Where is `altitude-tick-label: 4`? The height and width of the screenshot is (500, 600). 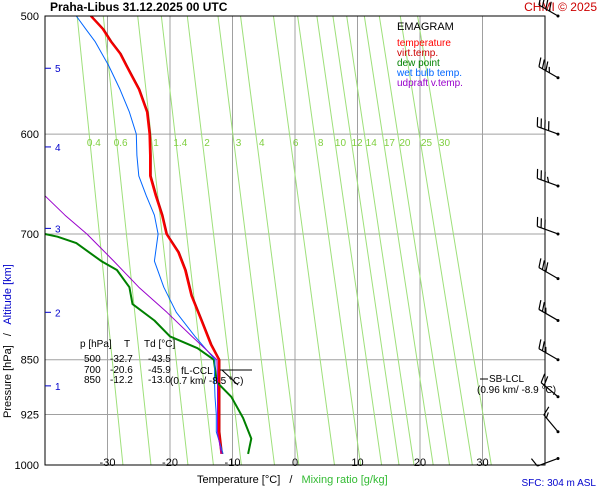 altitude-tick-label: 4 is located at coordinates (58, 148).